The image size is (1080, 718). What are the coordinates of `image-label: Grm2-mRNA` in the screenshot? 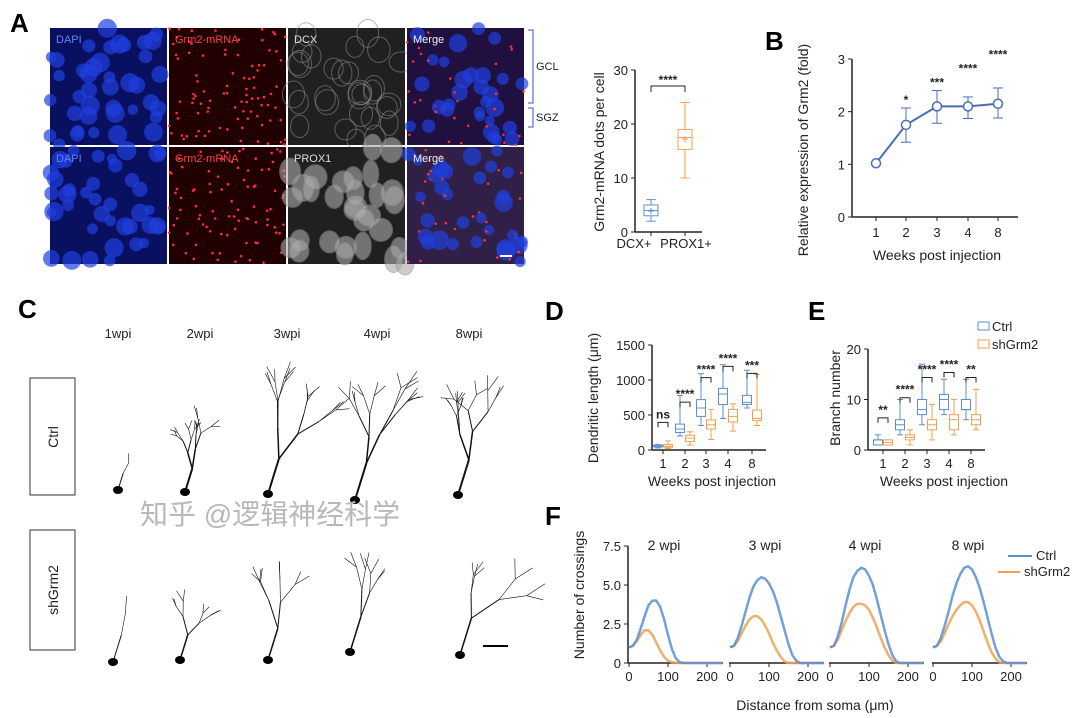 It's located at (207, 40).